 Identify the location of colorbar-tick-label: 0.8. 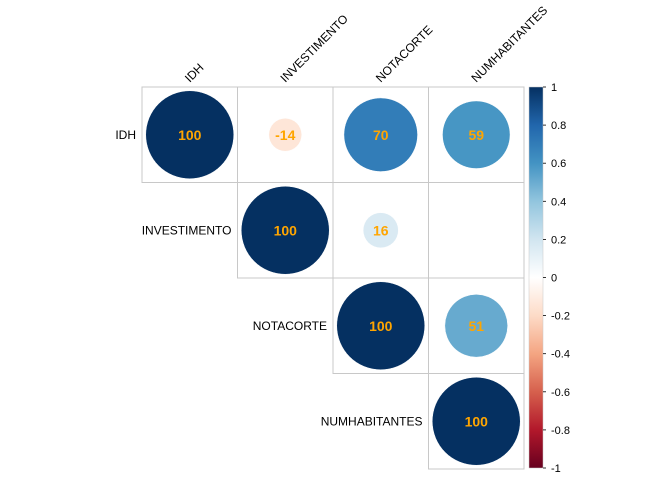
(558, 126).